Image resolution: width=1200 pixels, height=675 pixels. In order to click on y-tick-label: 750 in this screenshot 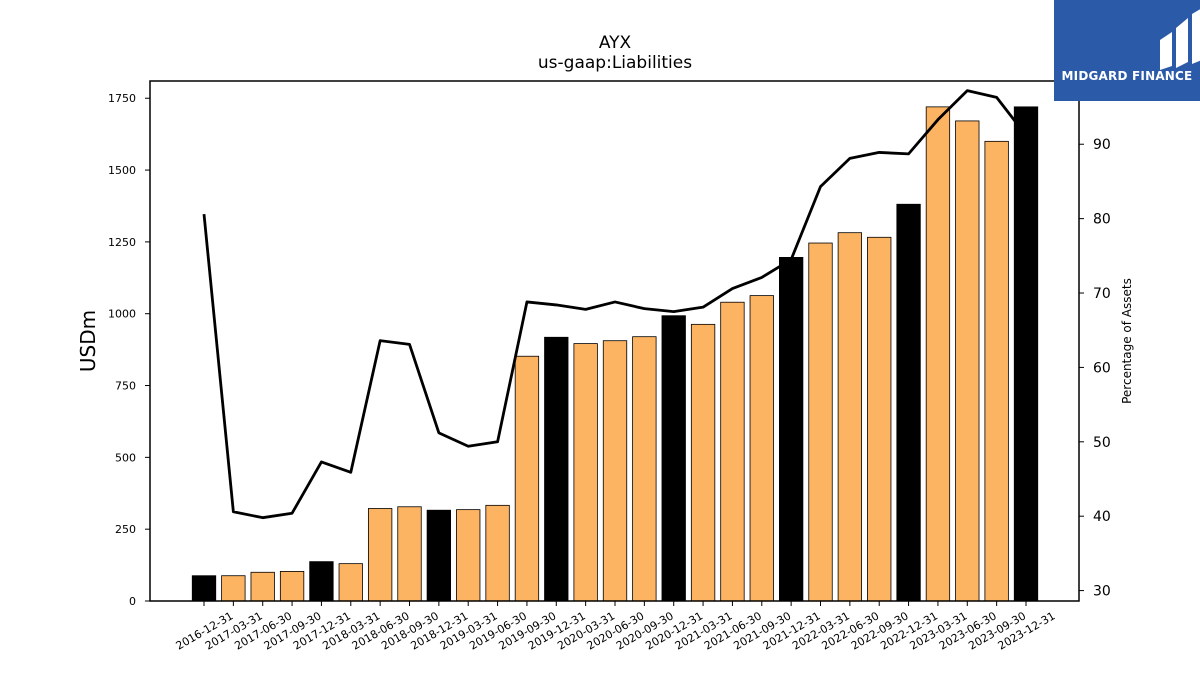, I will do `click(125, 386)`.